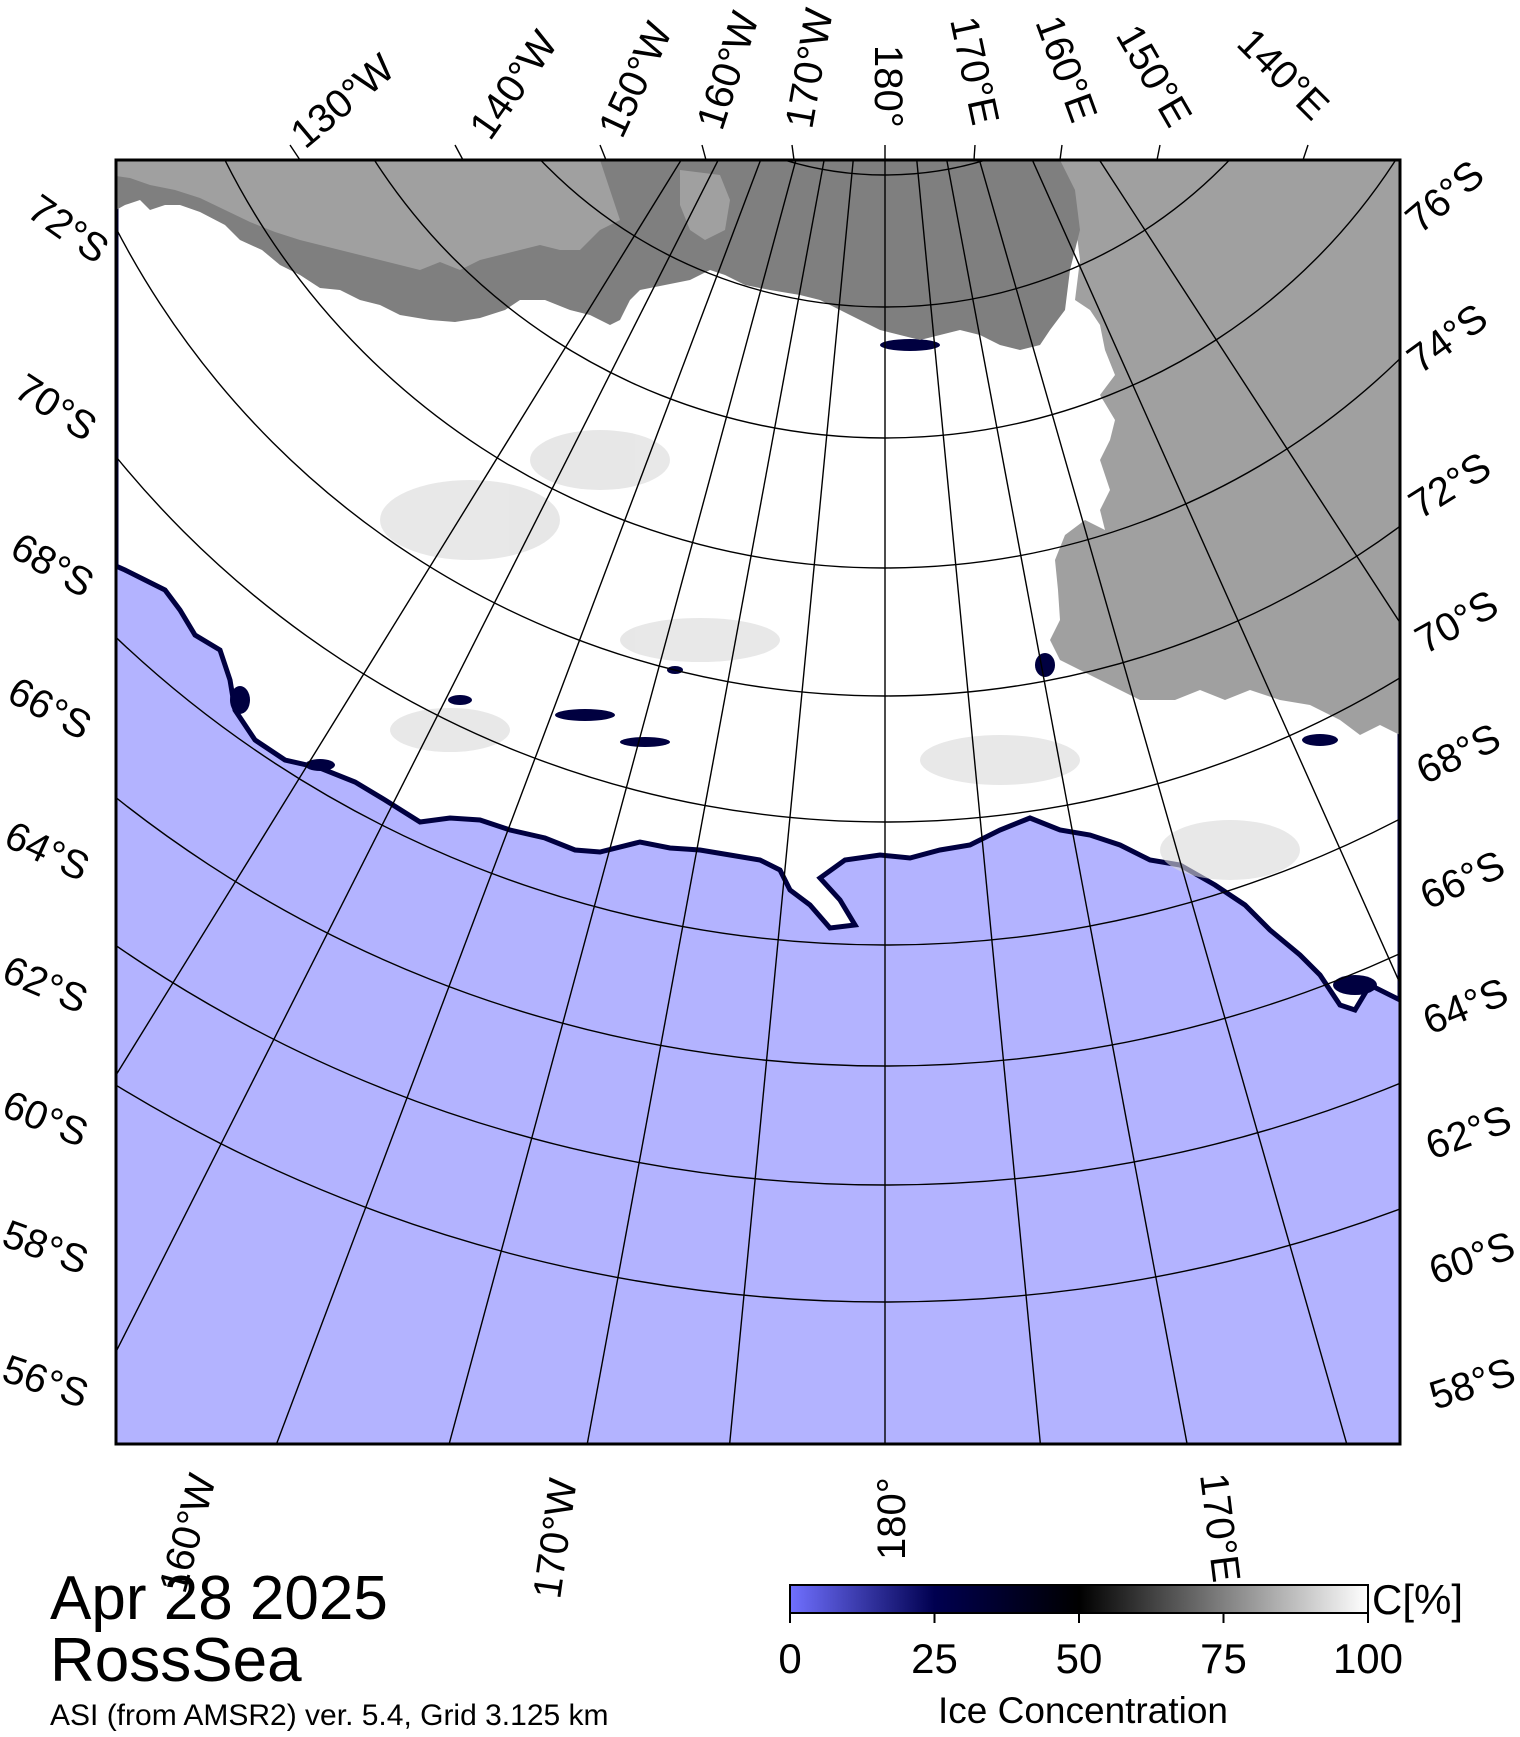 Image resolution: width=1520 pixels, height=1737 pixels. I want to click on map-date: Apr 28 2025, so click(219, 1598).